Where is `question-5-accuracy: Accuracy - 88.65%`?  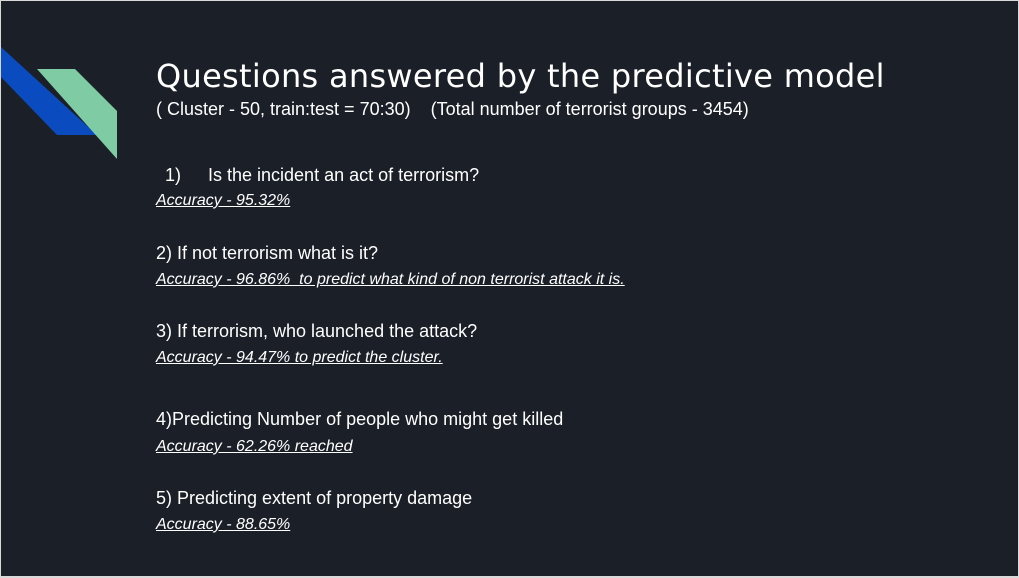 question-5-accuracy: Accuracy - 88.65% is located at coordinates (223, 524).